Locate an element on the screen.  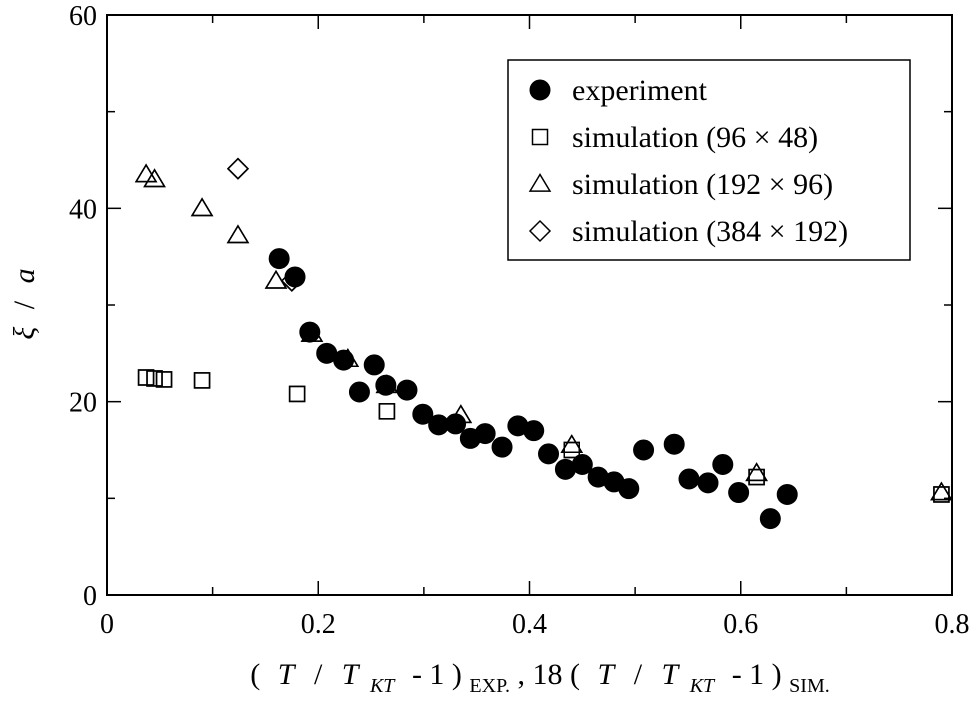
y-axis-label: ξ / a is located at coordinates (24, 303).